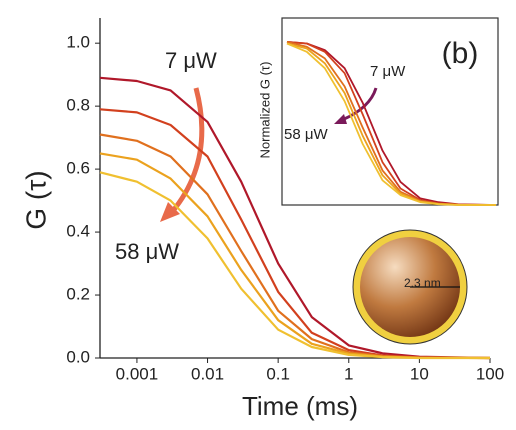  I want to click on y-tick-label: 0.6, so click(78, 168).